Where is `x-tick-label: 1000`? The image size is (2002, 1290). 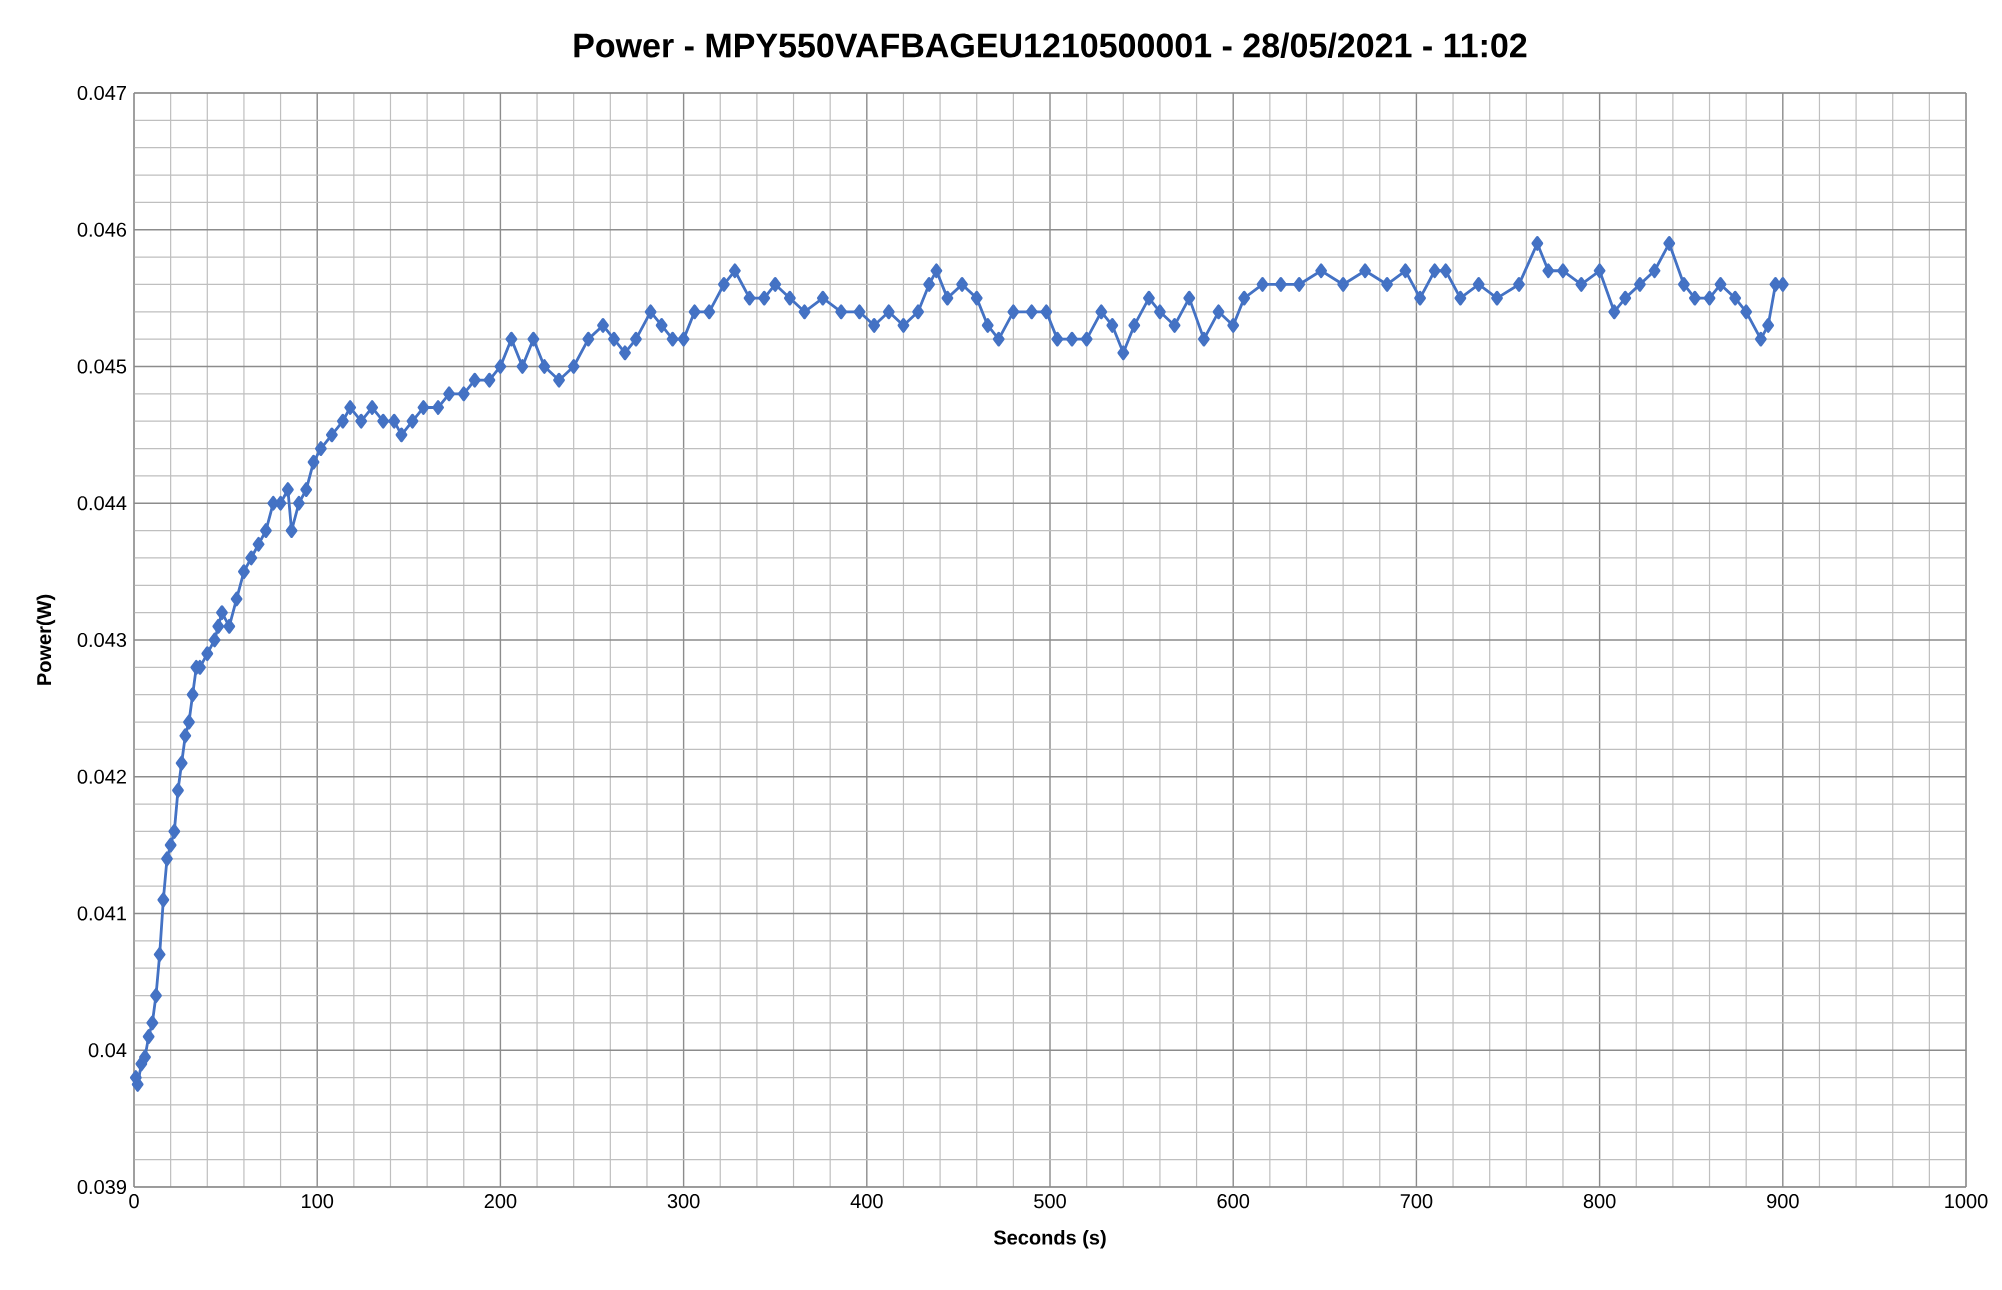 x-tick-label: 1000 is located at coordinates (1966, 1201).